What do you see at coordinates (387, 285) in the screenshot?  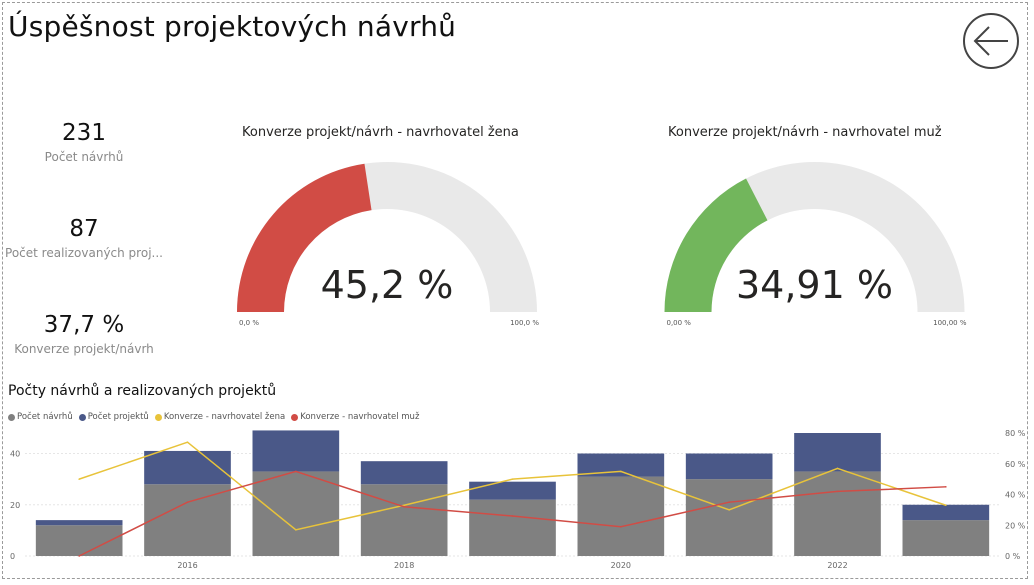 I see `gauge-value: 45,2 %` at bounding box center [387, 285].